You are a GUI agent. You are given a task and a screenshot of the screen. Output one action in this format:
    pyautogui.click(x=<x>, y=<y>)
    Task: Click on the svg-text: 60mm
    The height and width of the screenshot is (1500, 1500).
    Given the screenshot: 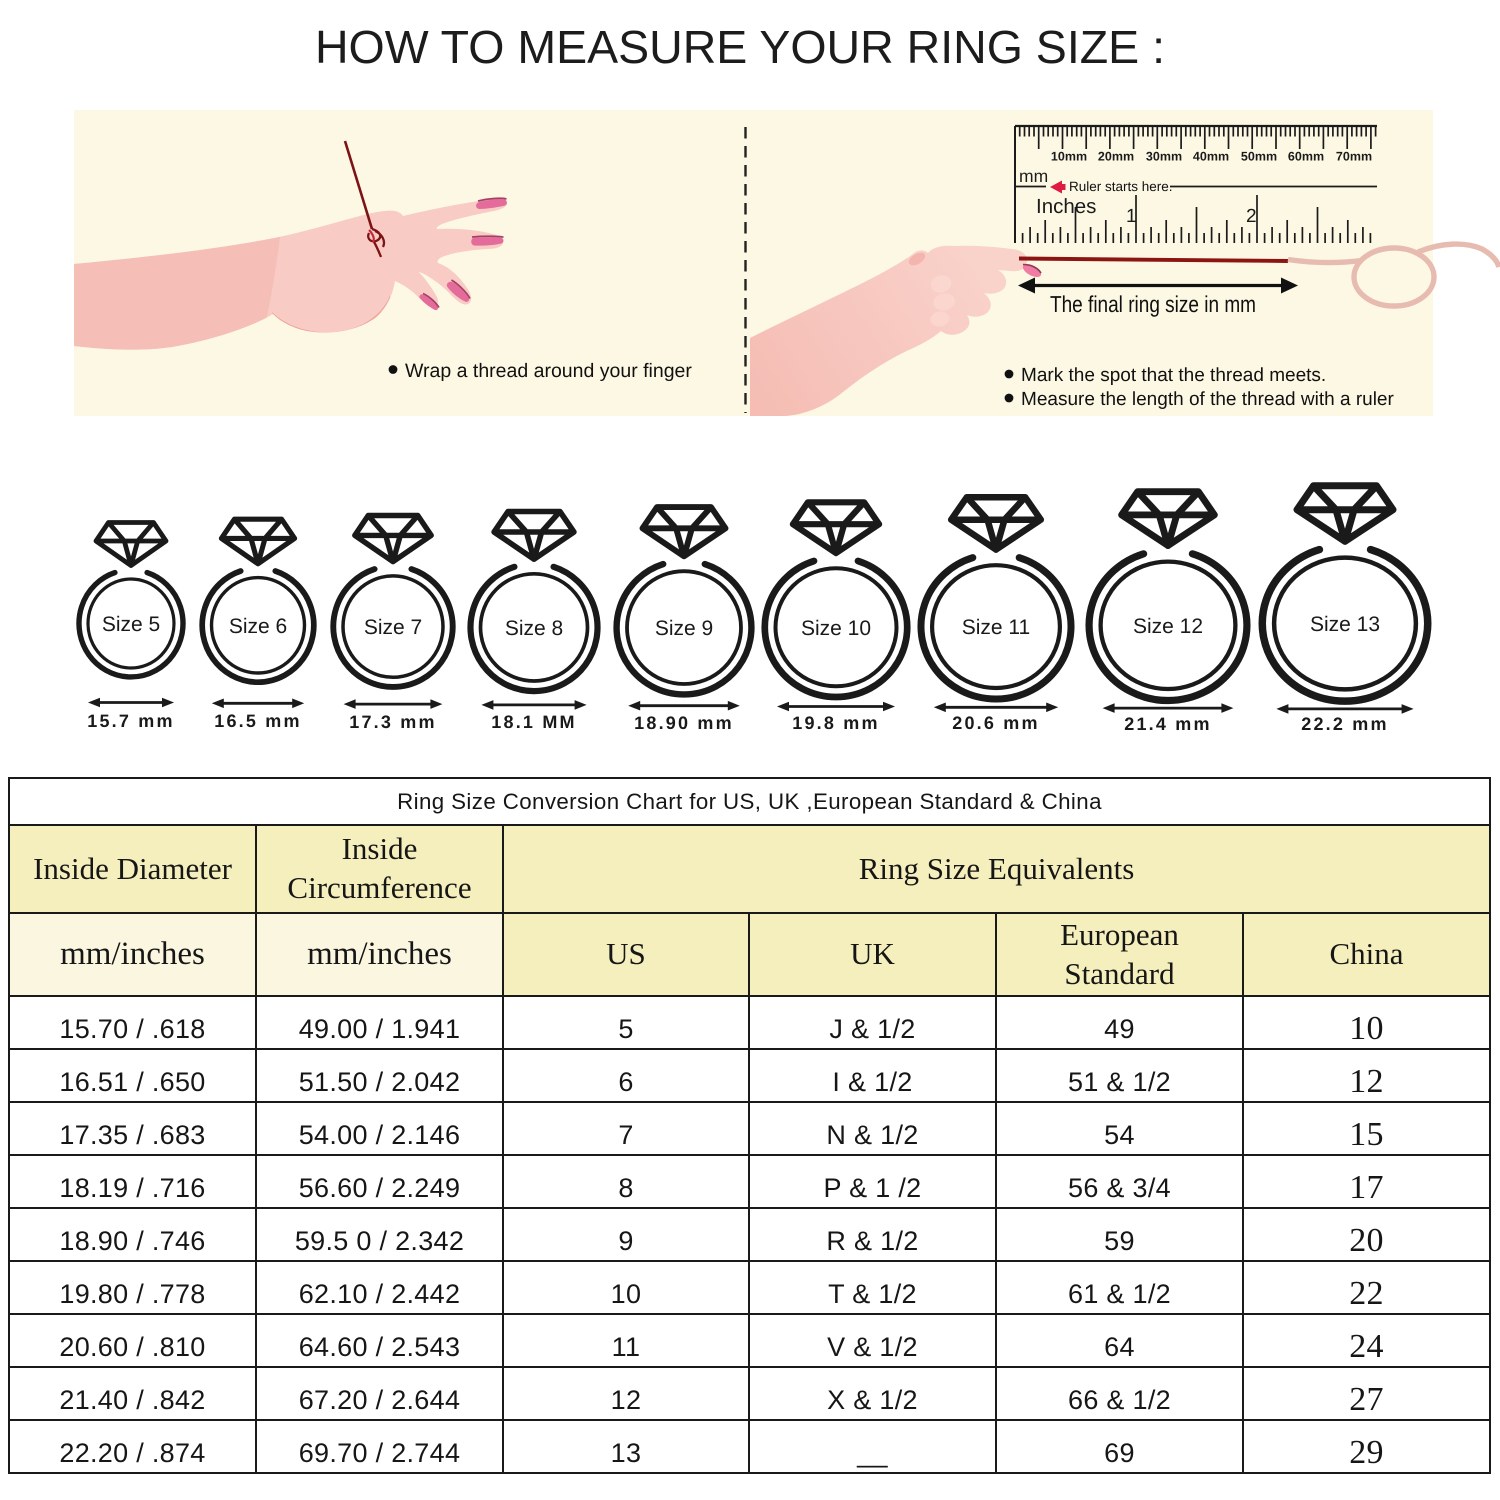 What is the action you would take?
    pyautogui.click(x=1306, y=157)
    